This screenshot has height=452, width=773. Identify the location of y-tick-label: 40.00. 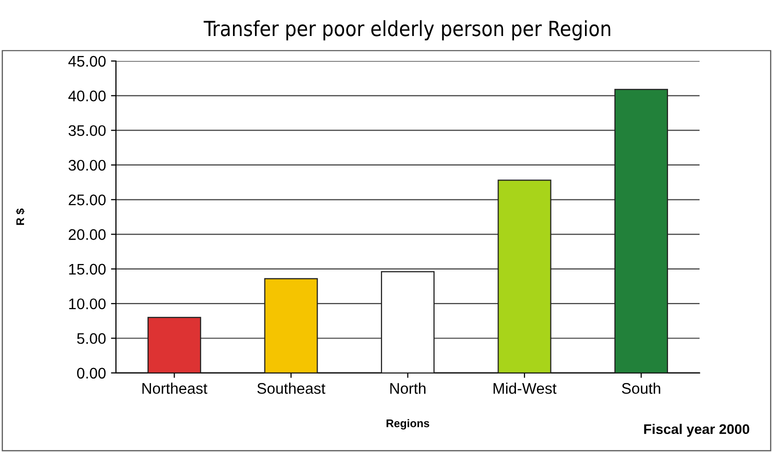
(87, 96).